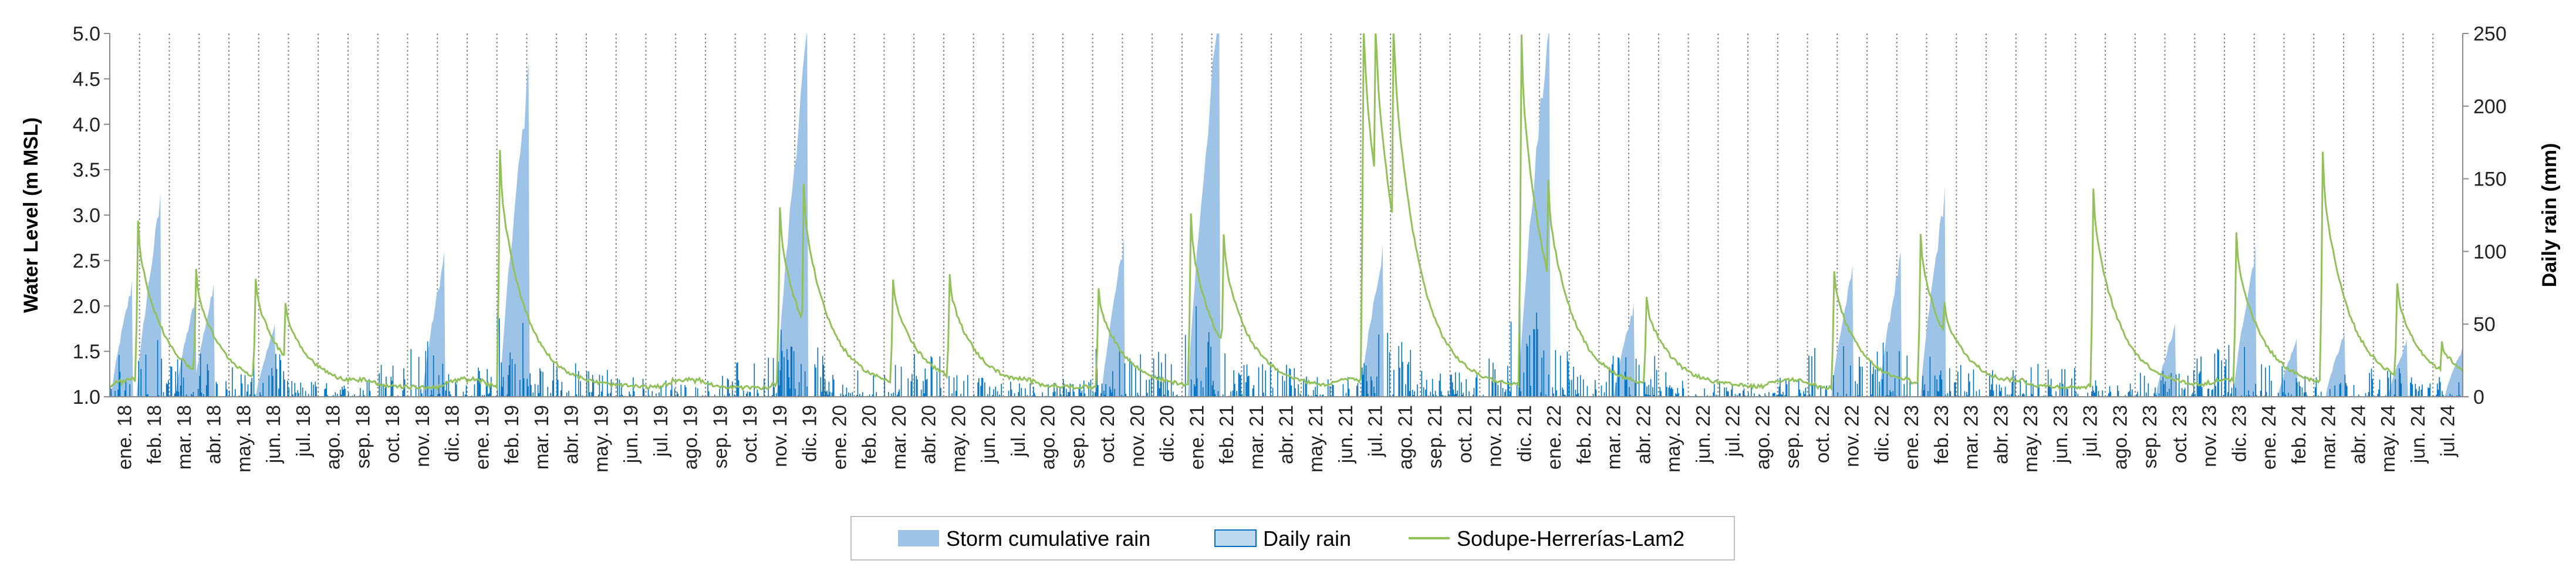 The width and height of the screenshot is (2576, 584). Describe the element at coordinates (2490, 34) in the screenshot. I see `right-y-tick-label: 250` at that location.